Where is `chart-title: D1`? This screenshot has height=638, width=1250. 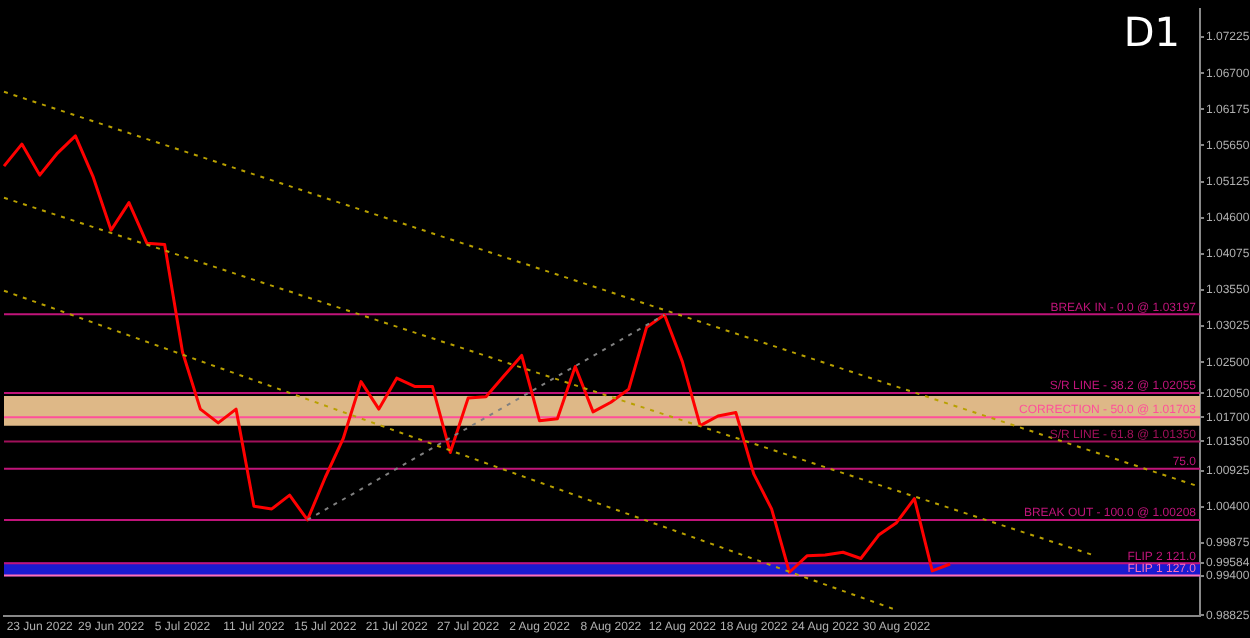 chart-title: D1 is located at coordinates (1151, 32).